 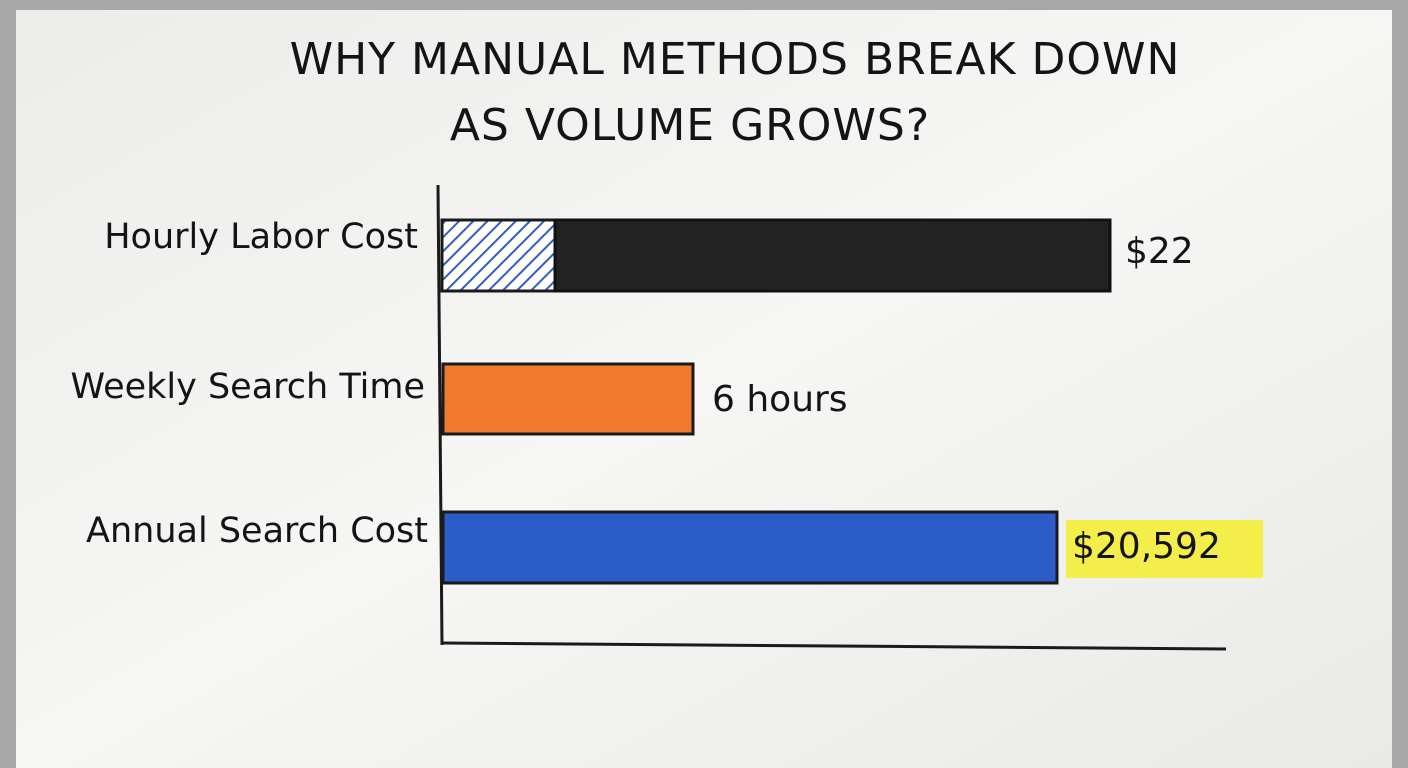 I want to click on row-label: Weekly Search Time, so click(x=248, y=387).